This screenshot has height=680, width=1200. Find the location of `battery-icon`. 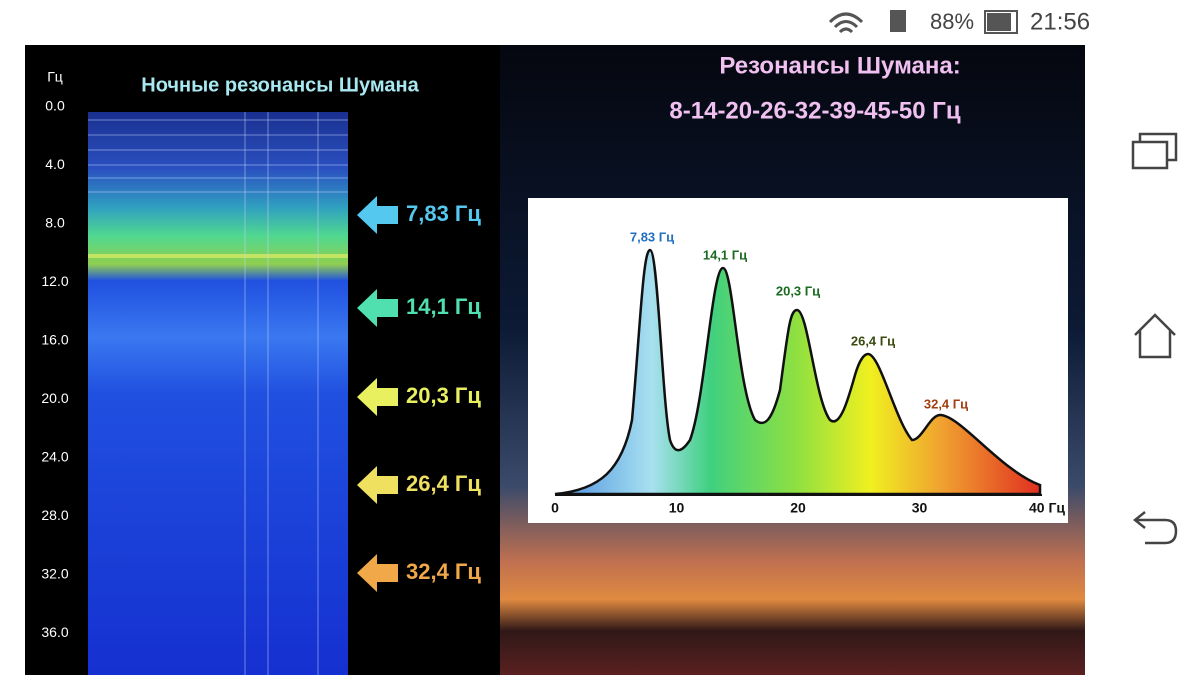

battery-icon is located at coordinates (1001, 22).